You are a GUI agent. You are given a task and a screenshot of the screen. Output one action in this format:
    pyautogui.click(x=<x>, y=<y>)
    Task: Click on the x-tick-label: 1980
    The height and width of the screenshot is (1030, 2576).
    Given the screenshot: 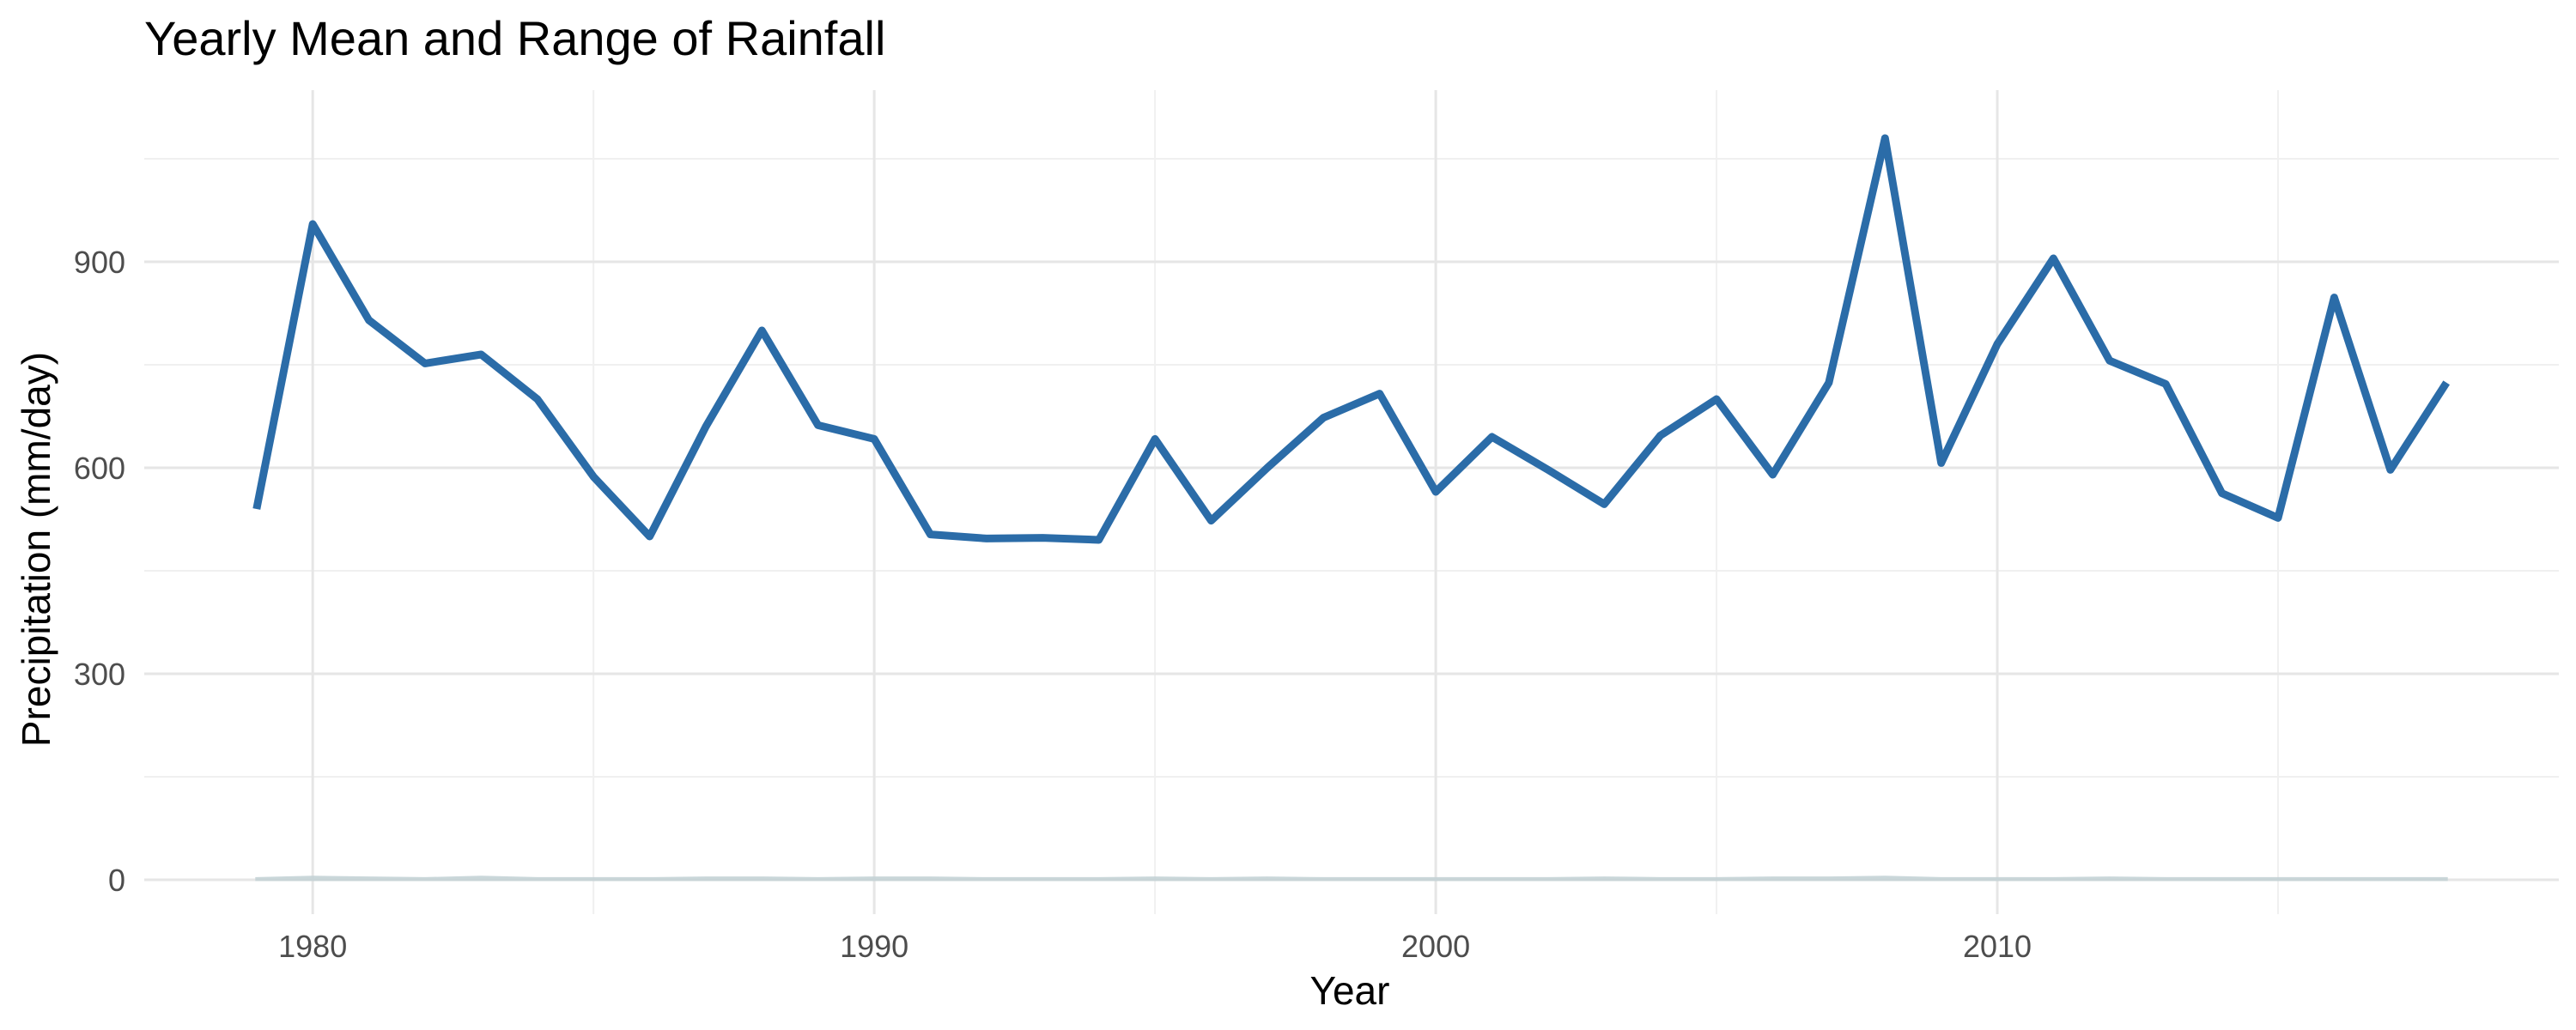 What is the action you would take?
    pyautogui.click(x=312, y=946)
    